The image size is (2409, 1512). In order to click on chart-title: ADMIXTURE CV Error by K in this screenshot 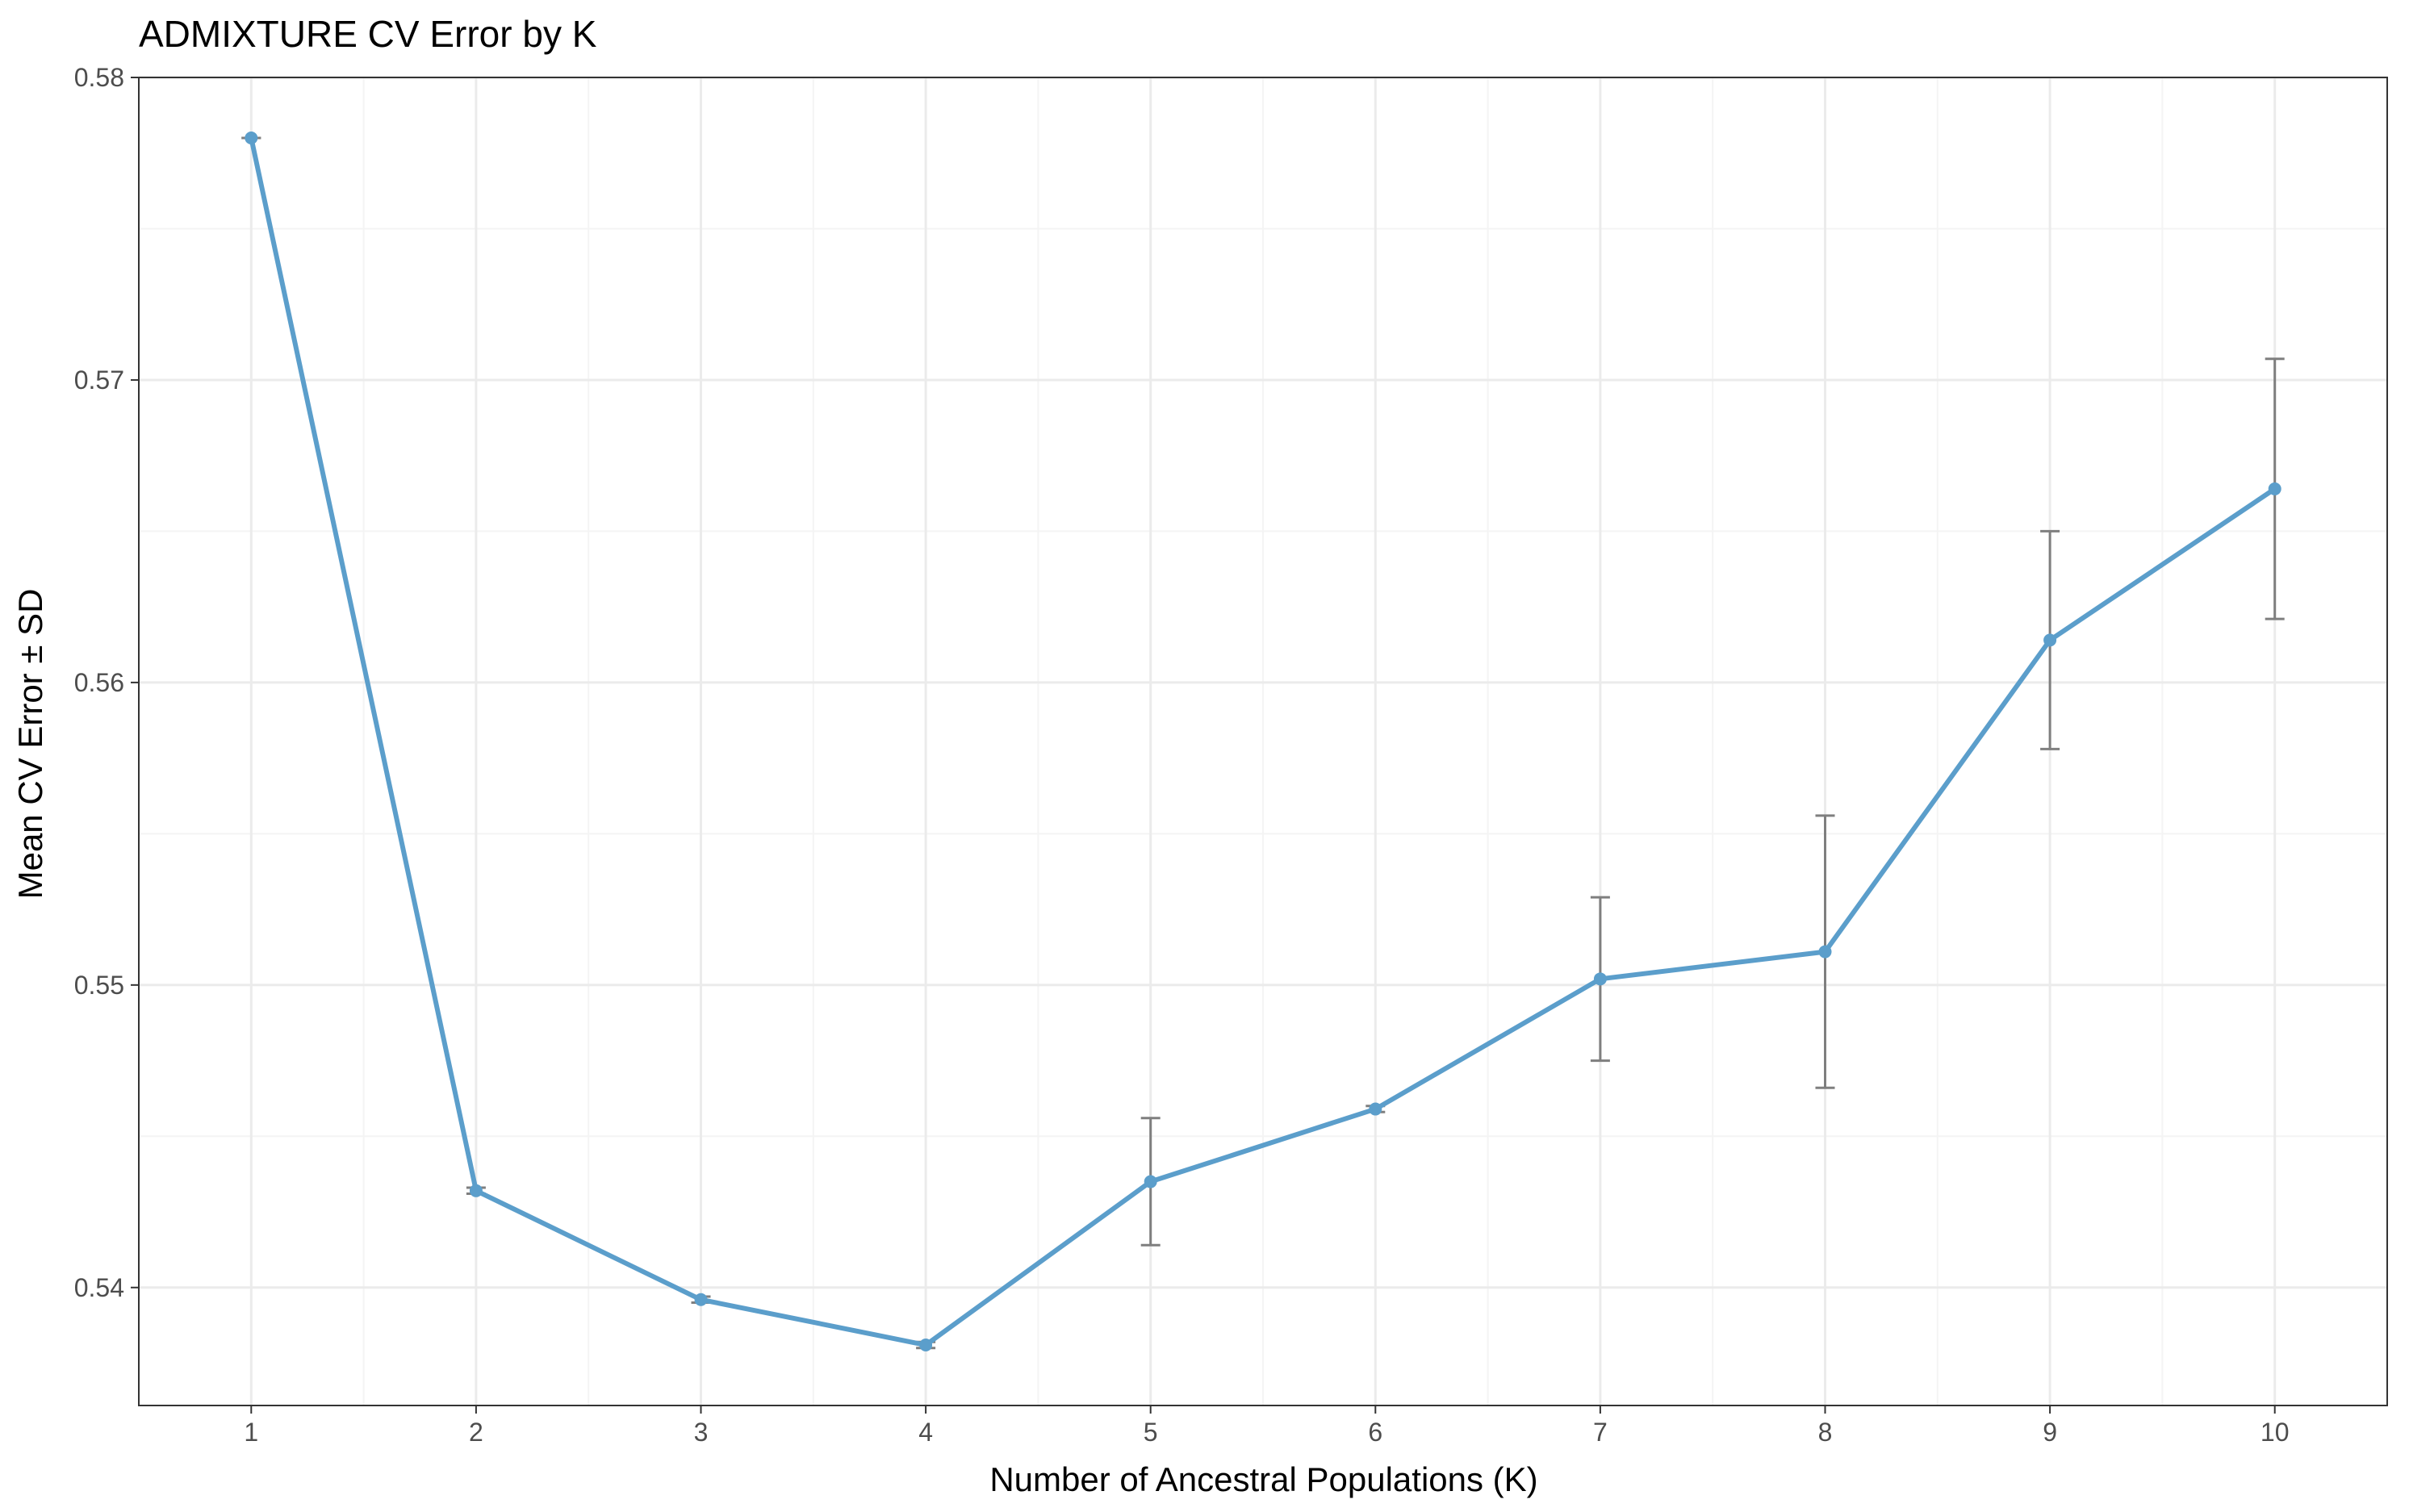, I will do `click(368, 34)`.